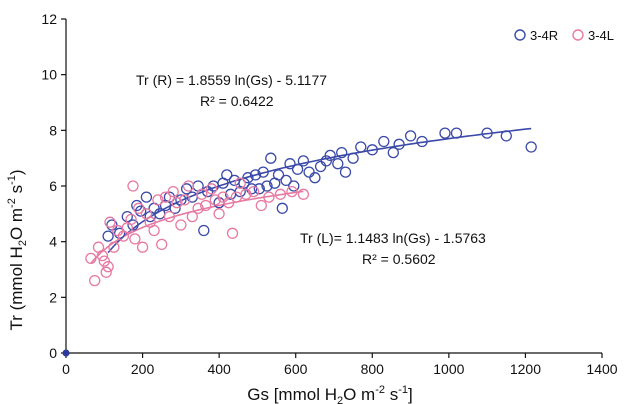 This screenshot has width=627, height=404. I want to click on legend-marker-3-4r, so click(520, 35).